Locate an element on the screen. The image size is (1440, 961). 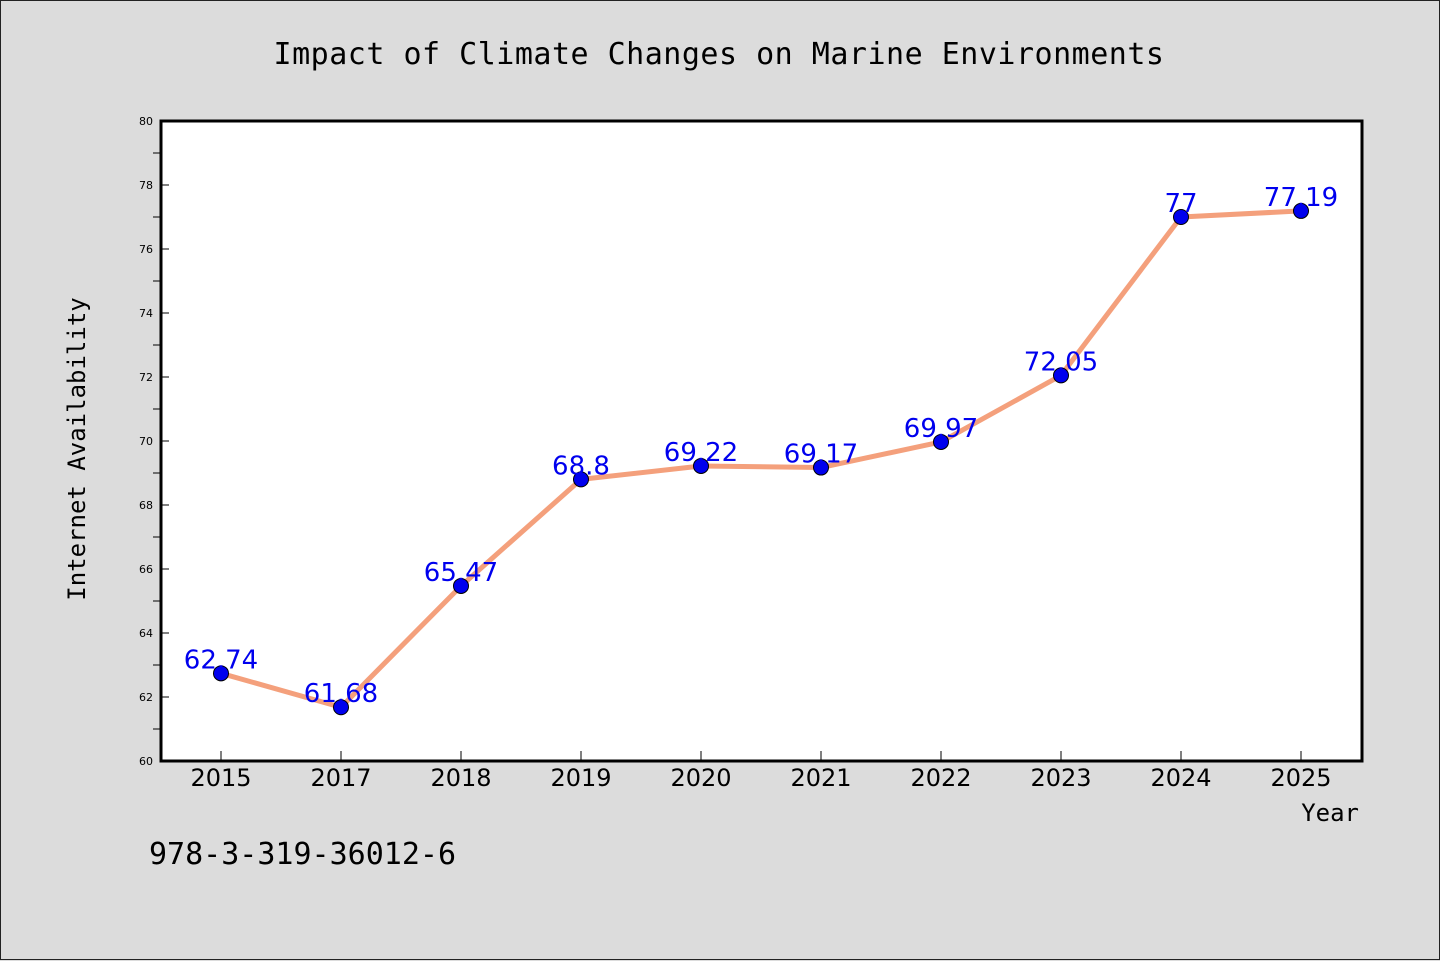
data-label: 69.97 is located at coordinates (941, 429).